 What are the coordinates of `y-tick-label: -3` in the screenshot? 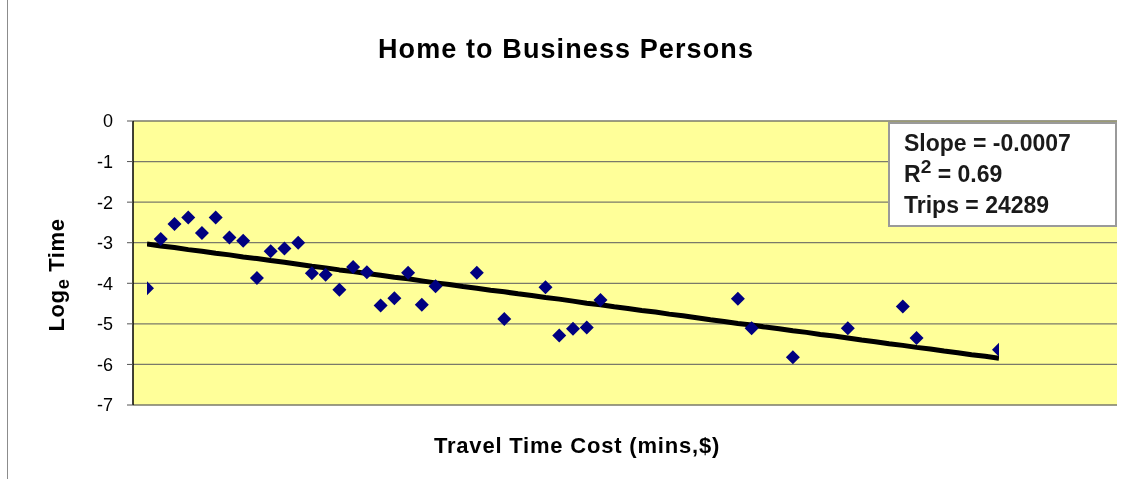 It's located at (104, 243).